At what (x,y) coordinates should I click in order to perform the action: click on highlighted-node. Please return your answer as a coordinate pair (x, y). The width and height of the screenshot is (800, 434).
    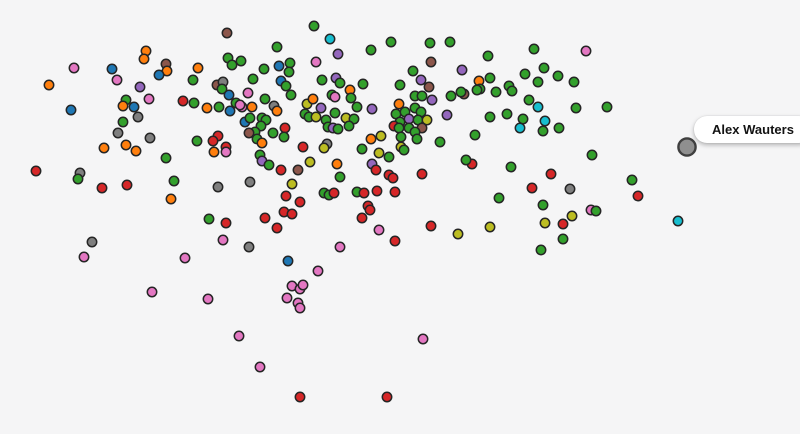
    Looking at the image, I should click on (687, 147).